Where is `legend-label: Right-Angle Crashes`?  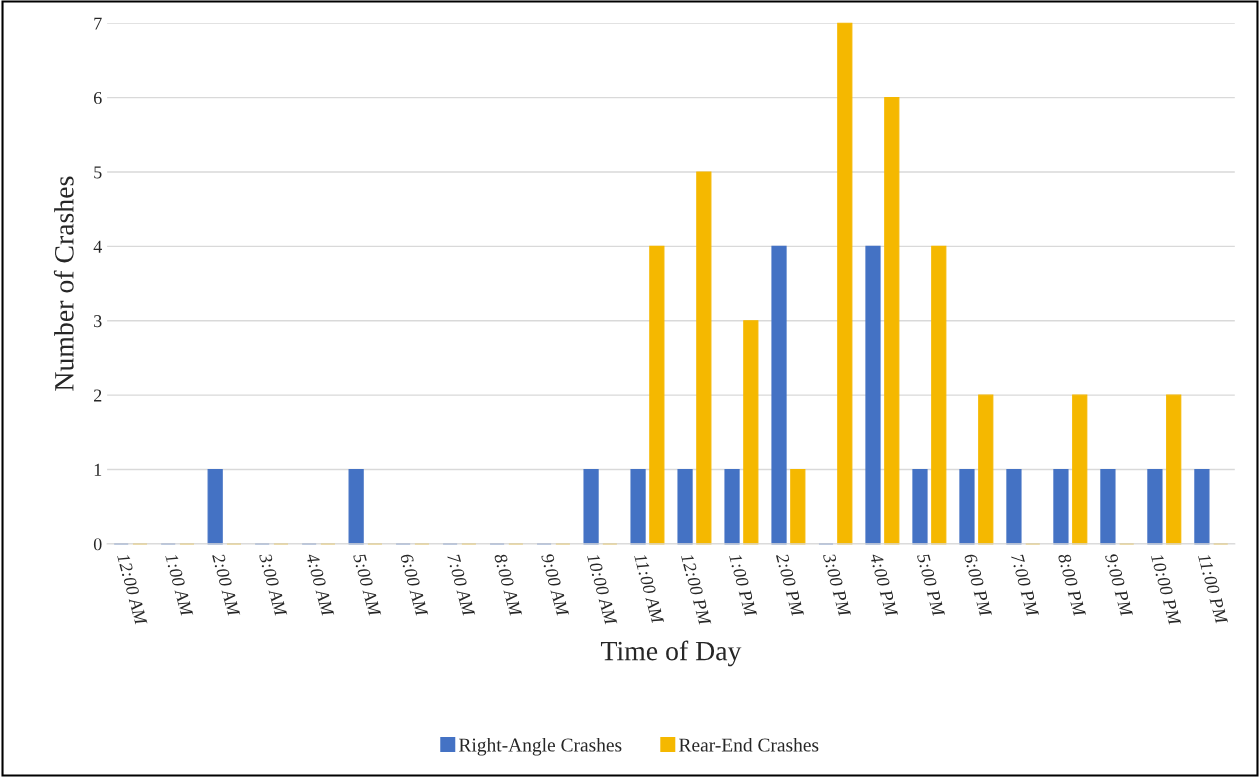
legend-label: Right-Angle Crashes is located at coordinates (540, 746).